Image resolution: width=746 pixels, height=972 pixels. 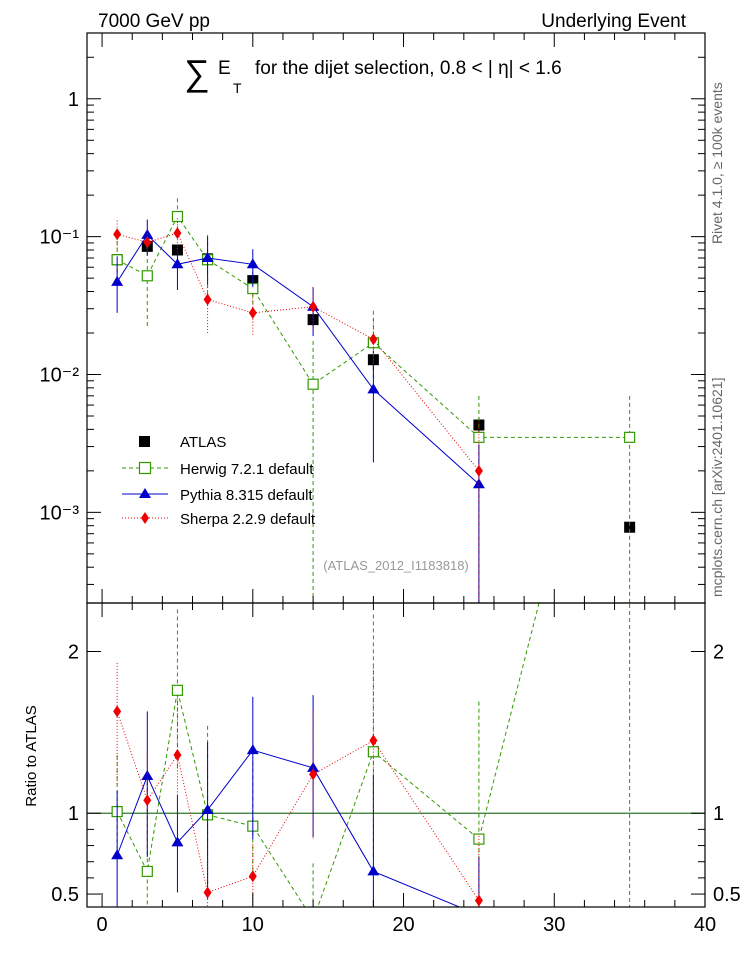 I want to click on legend-marker-sherpa, so click(x=145, y=518).